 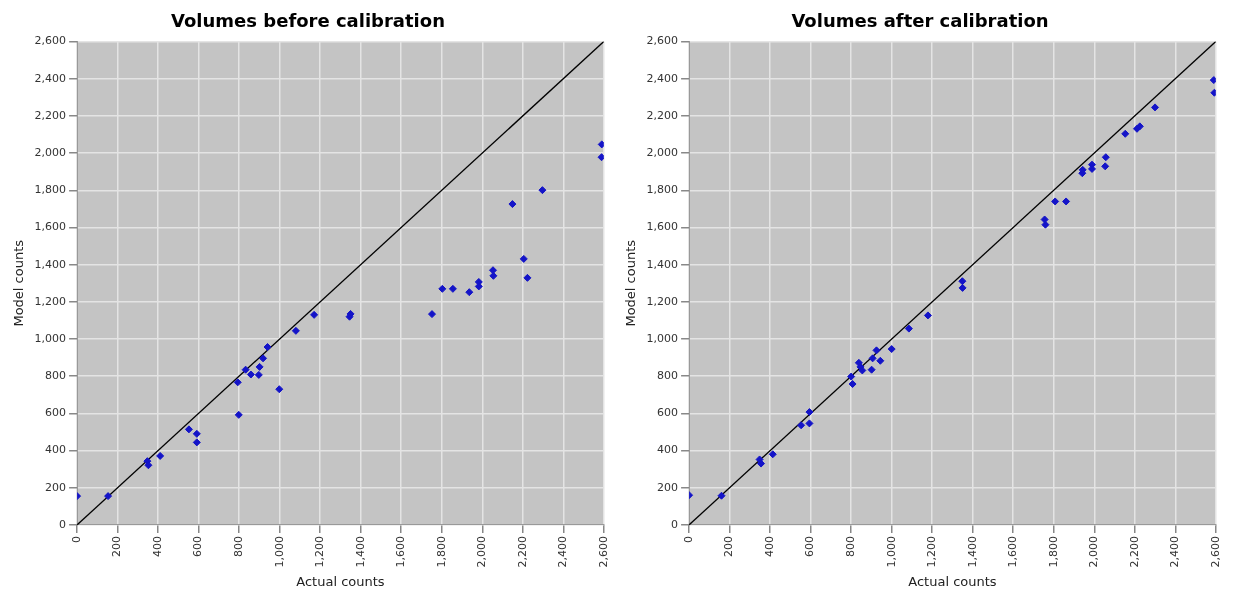 I want to click on x-tick-label: 2,600, so click(x=603, y=551).